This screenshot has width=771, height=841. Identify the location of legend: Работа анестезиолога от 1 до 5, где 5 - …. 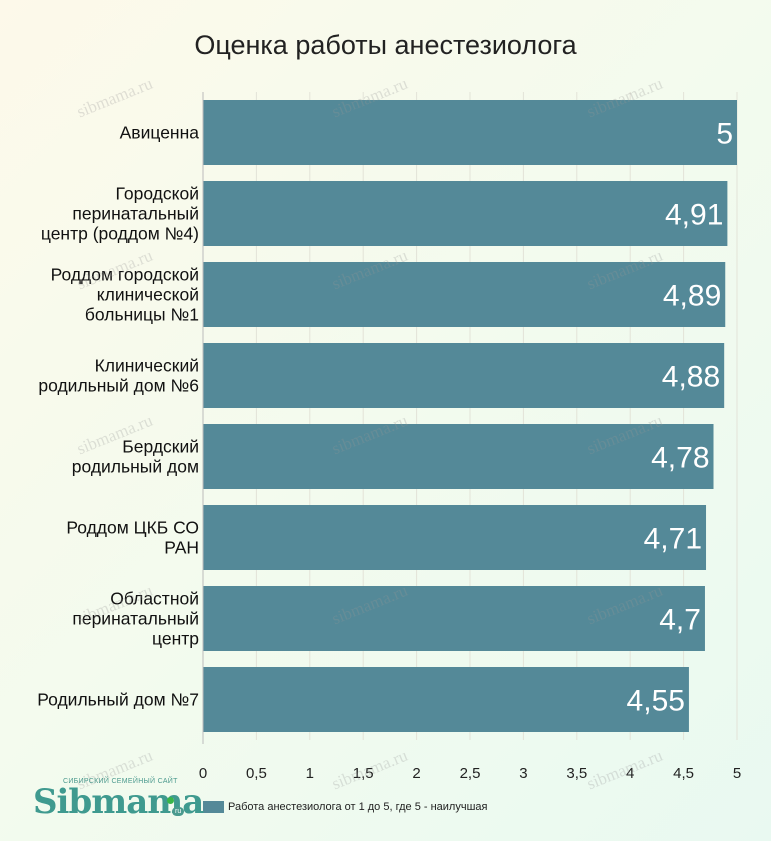
(345, 807).